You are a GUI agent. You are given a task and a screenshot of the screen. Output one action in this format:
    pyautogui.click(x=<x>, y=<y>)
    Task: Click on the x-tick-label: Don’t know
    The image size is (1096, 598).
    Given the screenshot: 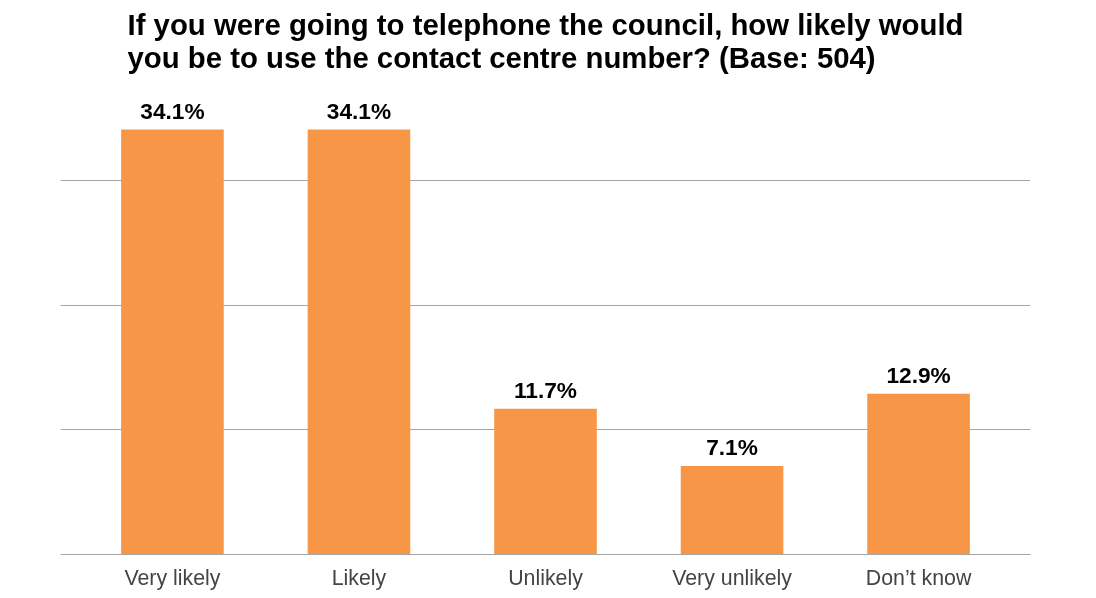 What is the action you would take?
    pyautogui.click(x=918, y=577)
    